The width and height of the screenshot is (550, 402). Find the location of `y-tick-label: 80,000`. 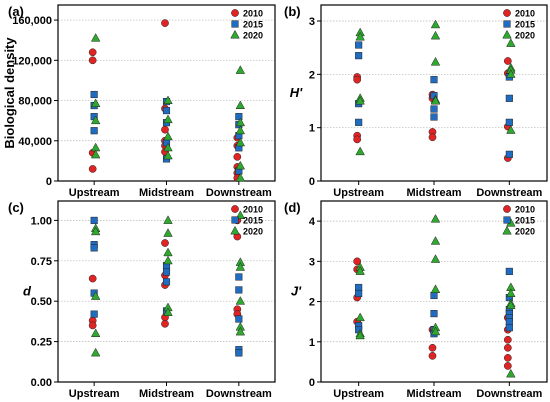

y-tick-label: 80,000 is located at coordinates (35, 102).